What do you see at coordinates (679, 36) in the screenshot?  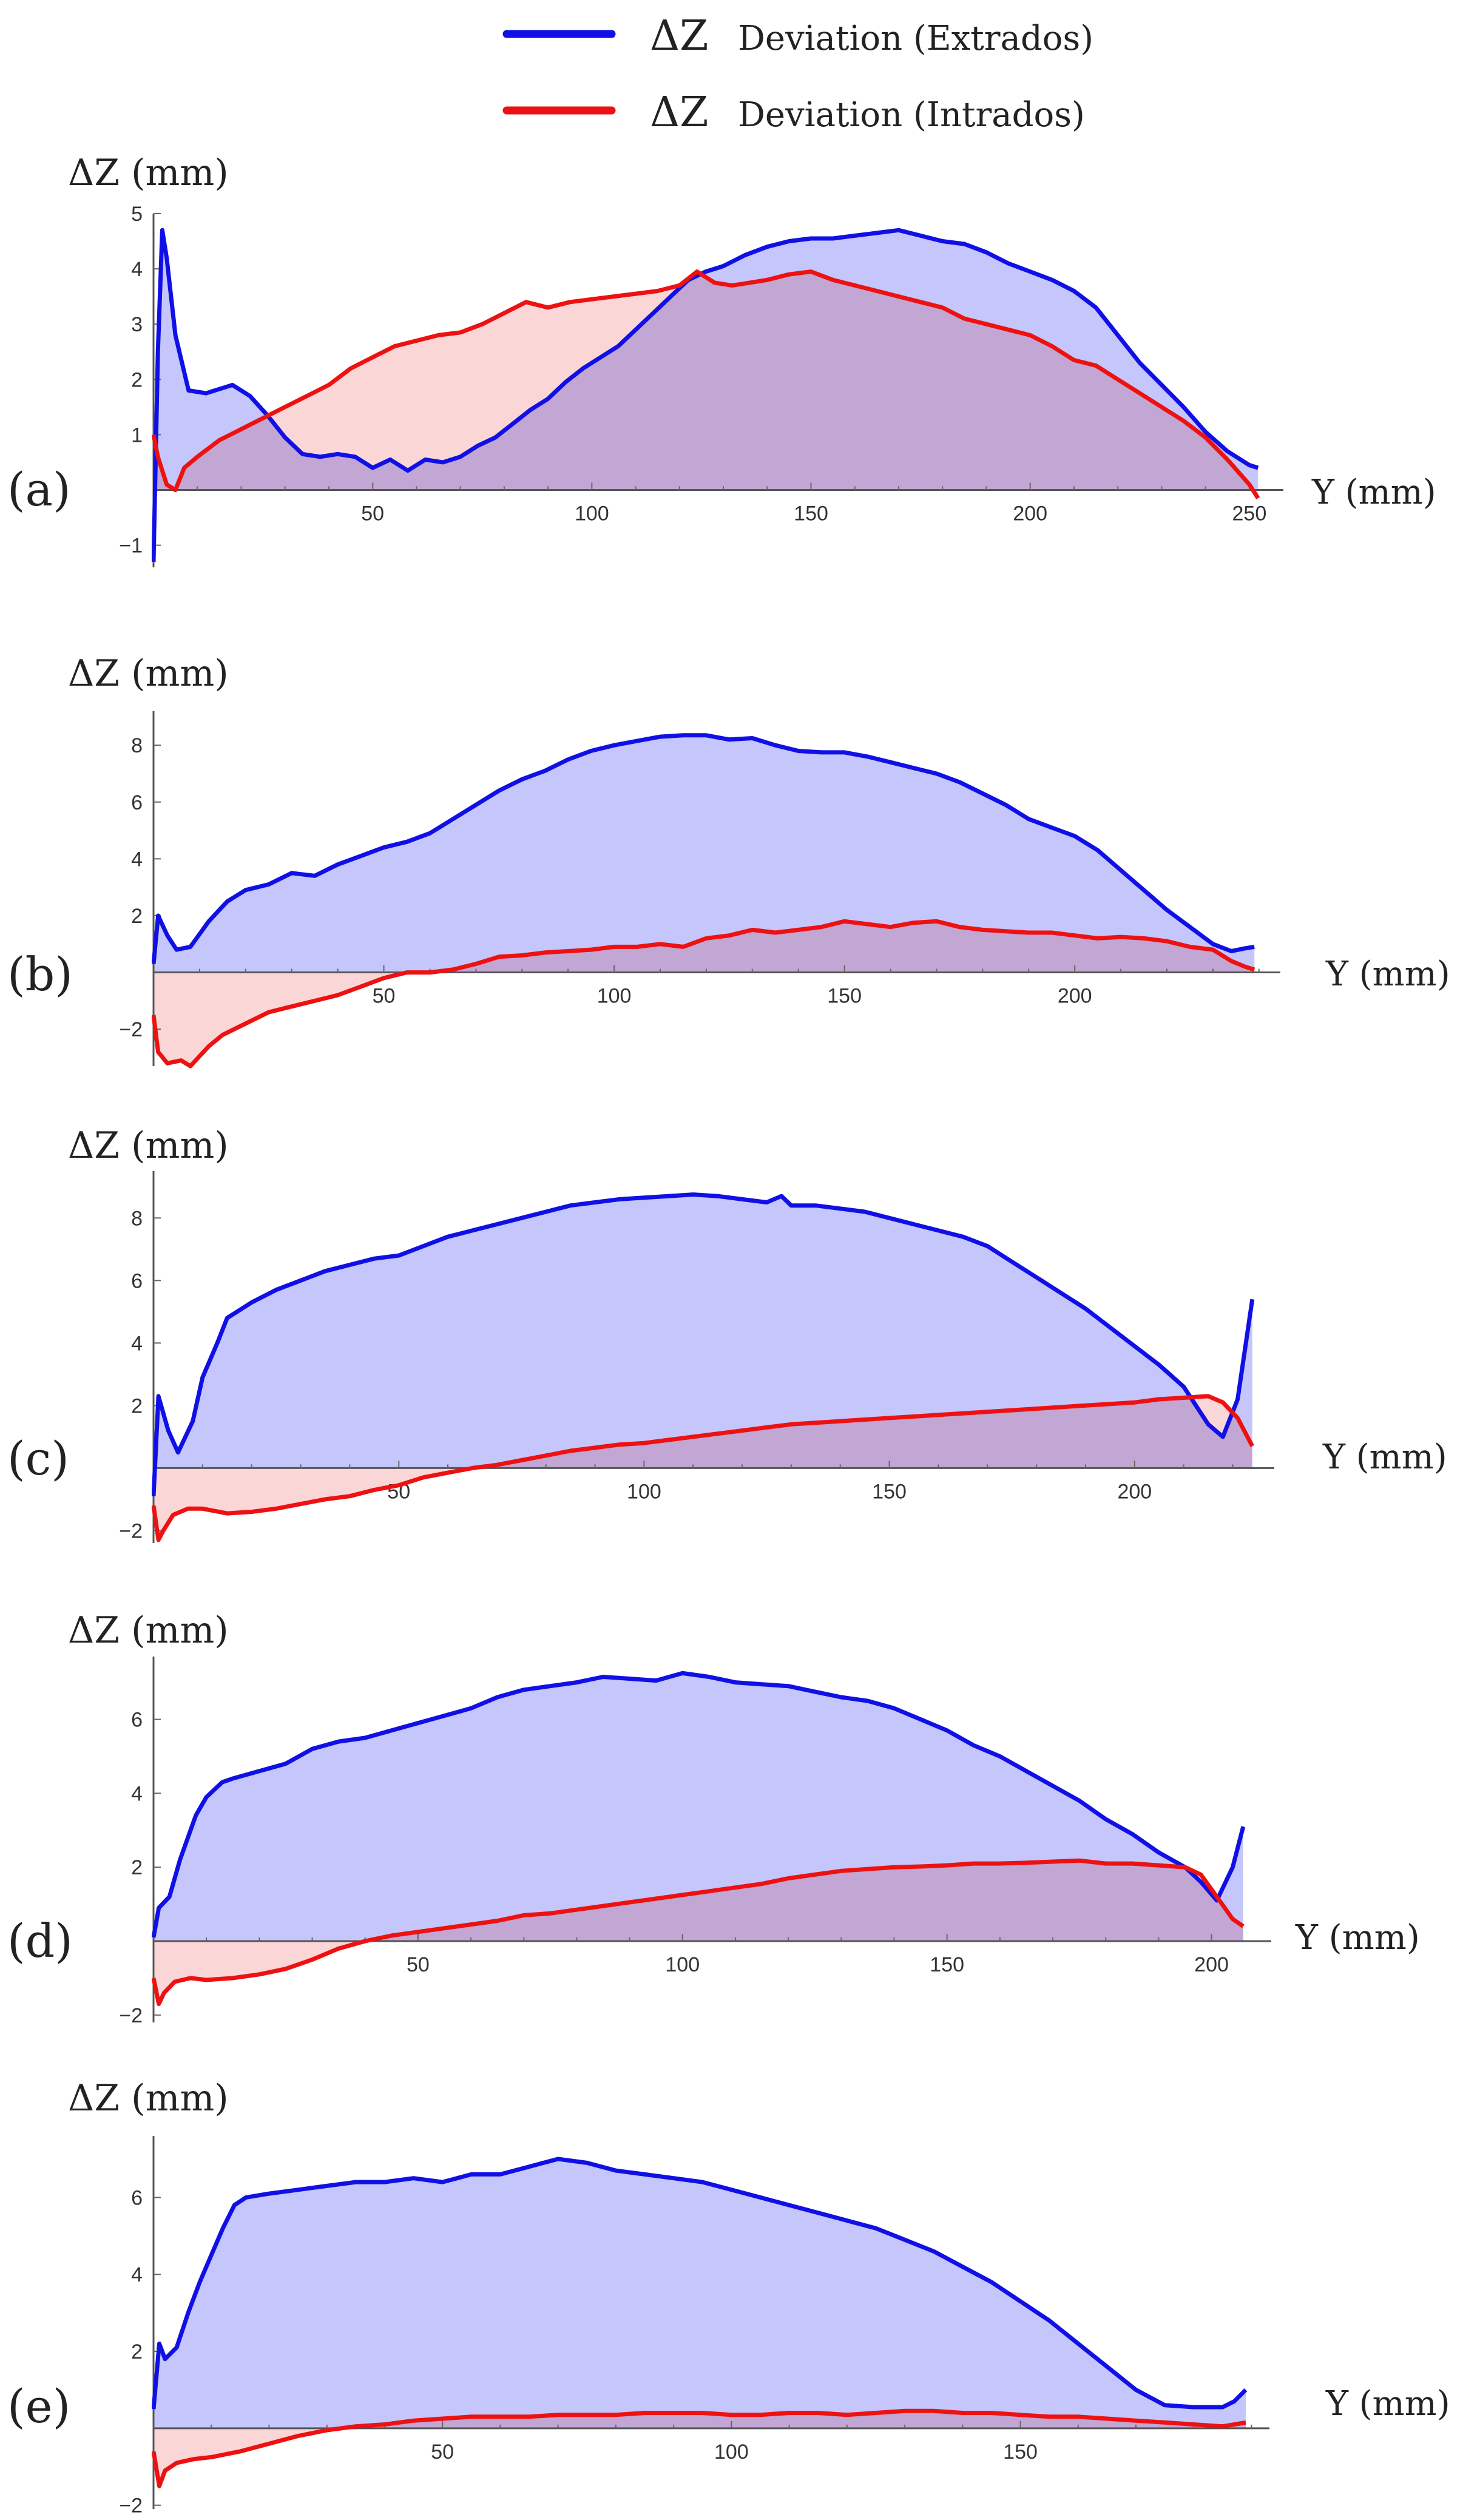 I see `legend-symbol-extrados: ΔZ` at bounding box center [679, 36].